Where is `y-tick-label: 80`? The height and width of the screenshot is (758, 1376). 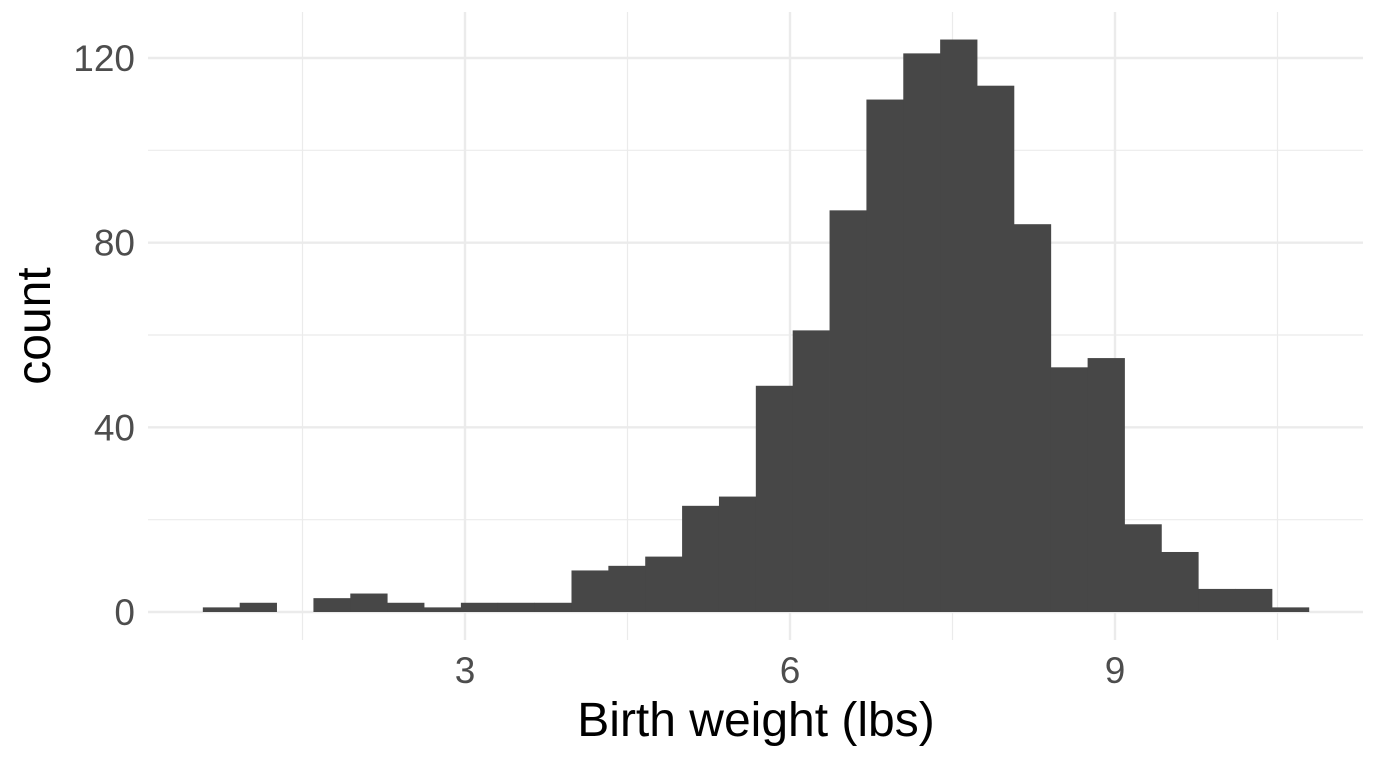 y-tick-label: 80 is located at coordinates (114, 243).